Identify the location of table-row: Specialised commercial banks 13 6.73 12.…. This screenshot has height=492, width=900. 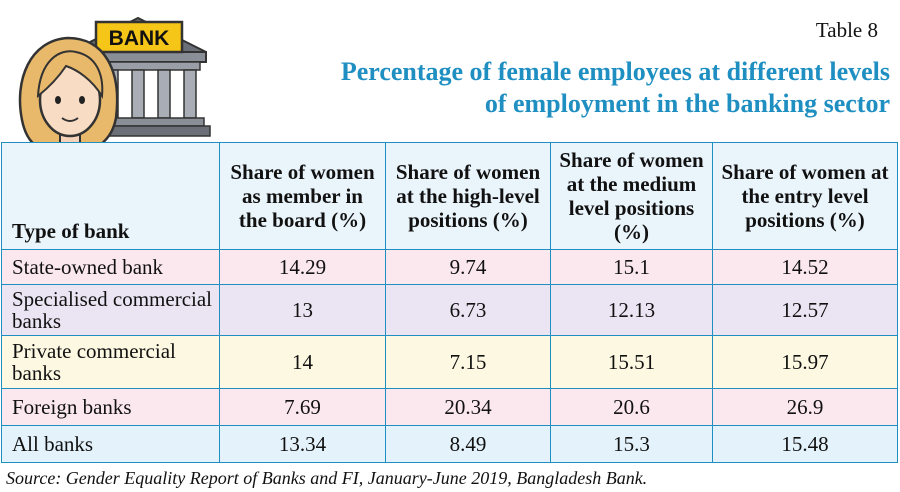
(449, 310).